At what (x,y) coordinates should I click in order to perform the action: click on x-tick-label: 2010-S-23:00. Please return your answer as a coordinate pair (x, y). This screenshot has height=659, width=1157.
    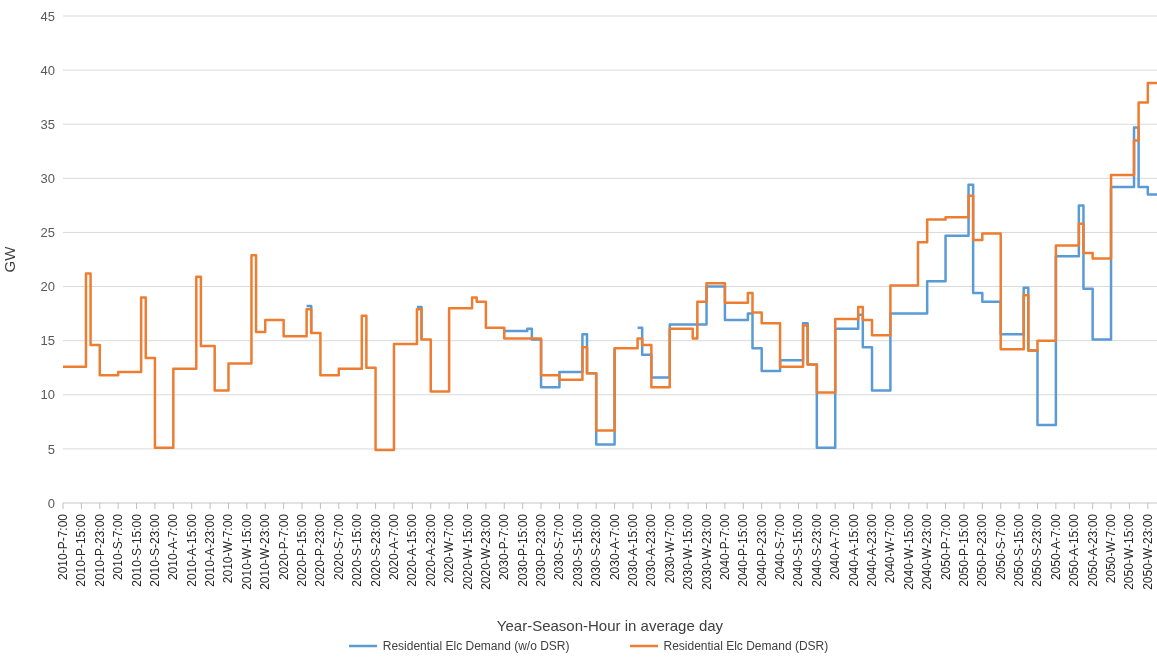
    Looking at the image, I should click on (154, 550).